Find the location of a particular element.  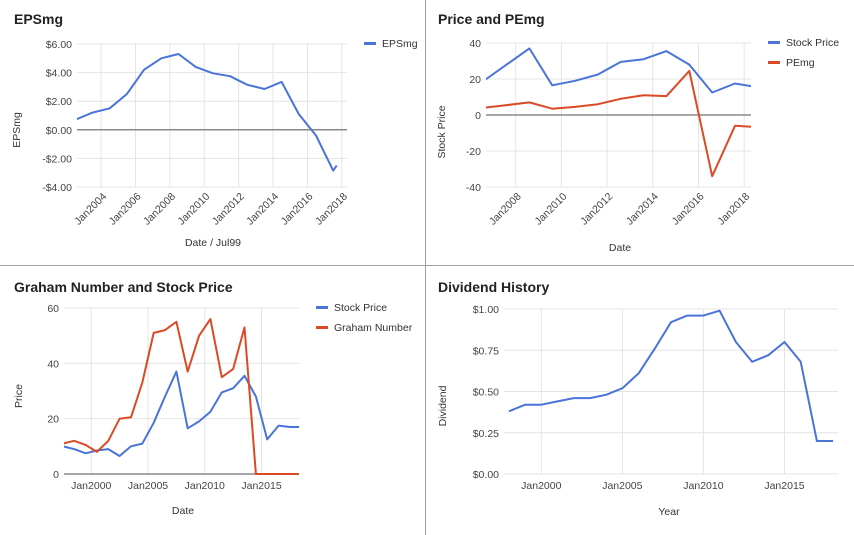

y-tick-label: $2.00 is located at coordinates (59, 102).